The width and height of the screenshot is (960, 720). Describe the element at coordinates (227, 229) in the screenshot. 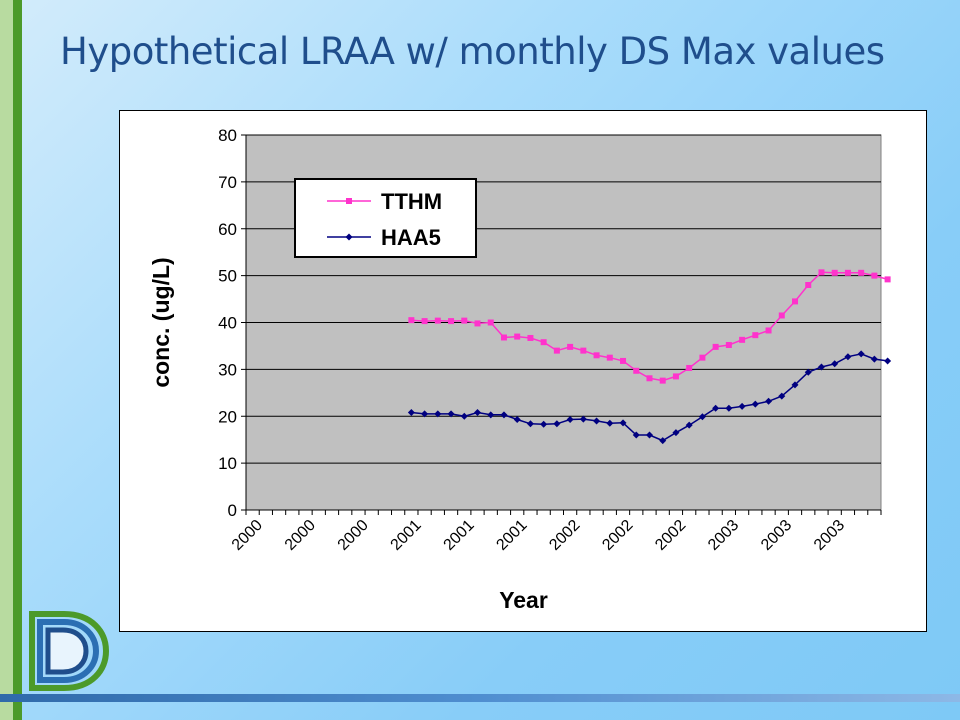

I see `y-tick-label: 60` at that location.